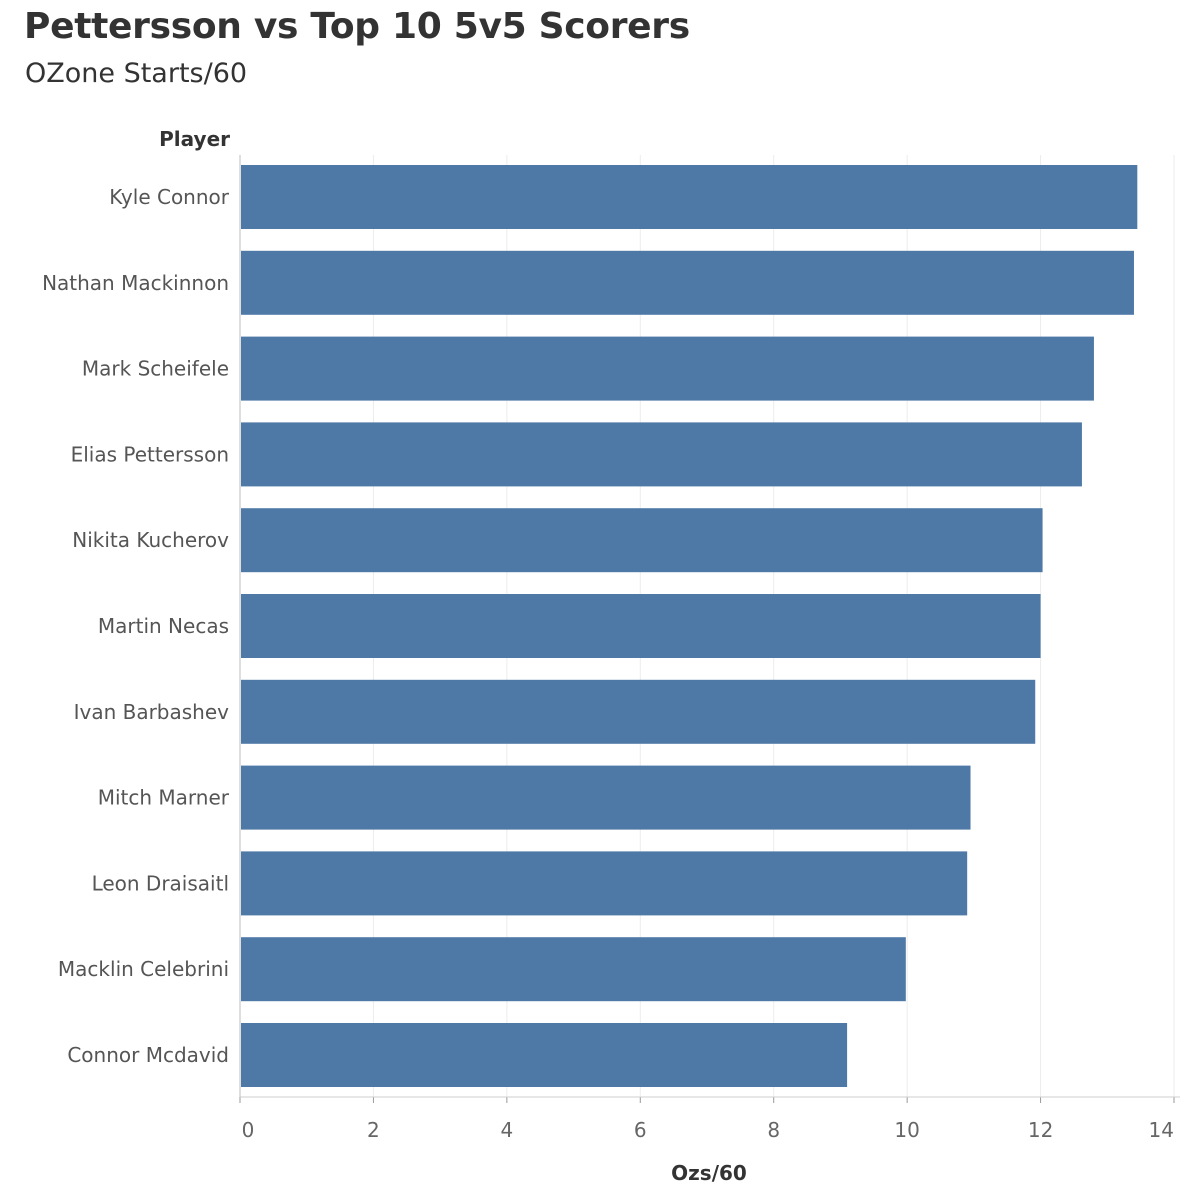  Describe the element at coordinates (773, 1130) in the screenshot. I see `x-tick-label: 8` at that location.